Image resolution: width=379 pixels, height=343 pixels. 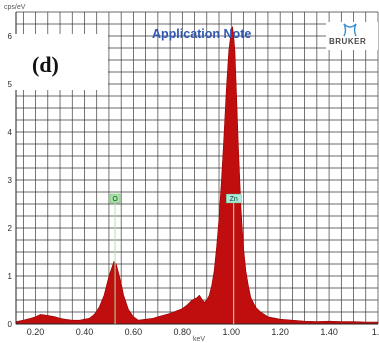 What do you see at coordinates (15, 7) in the screenshot?
I see `y-axis-label: cps/eV` at bounding box center [15, 7].